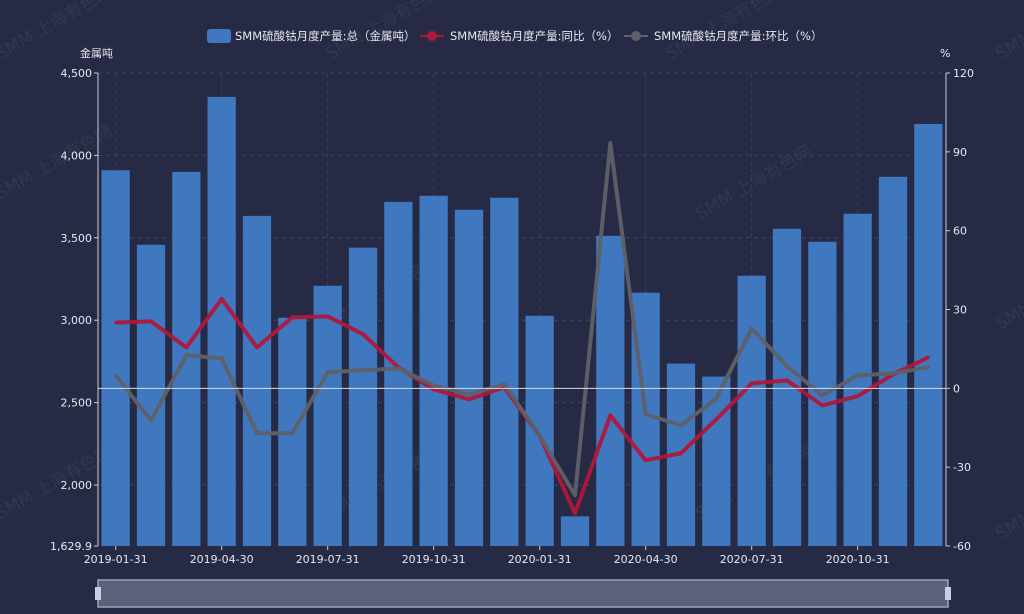 The width and height of the screenshot is (1024, 614). What do you see at coordinates (222, 559) in the screenshot?
I see `x-tick-label: 2019-04-30` at bounding box center [222, 559].